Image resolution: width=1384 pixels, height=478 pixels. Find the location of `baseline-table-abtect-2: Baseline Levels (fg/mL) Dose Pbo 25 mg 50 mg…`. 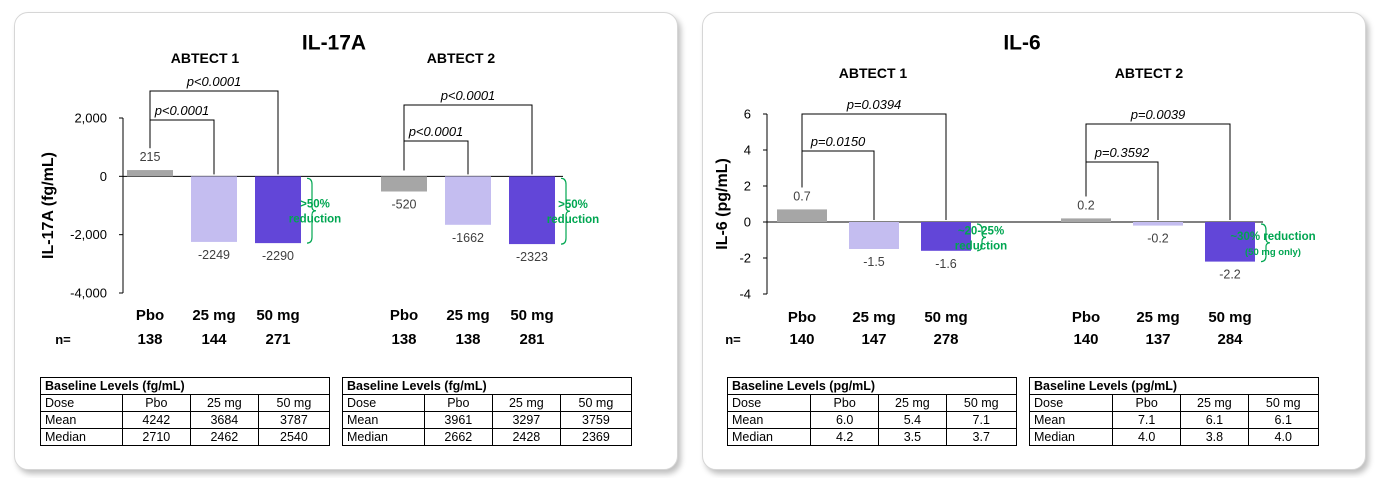

baseline-table-abtect-2: Baseline Levels (fg/mL) Dose Pbo 25 mg 50 mg… is located at coordinates (487, 411).